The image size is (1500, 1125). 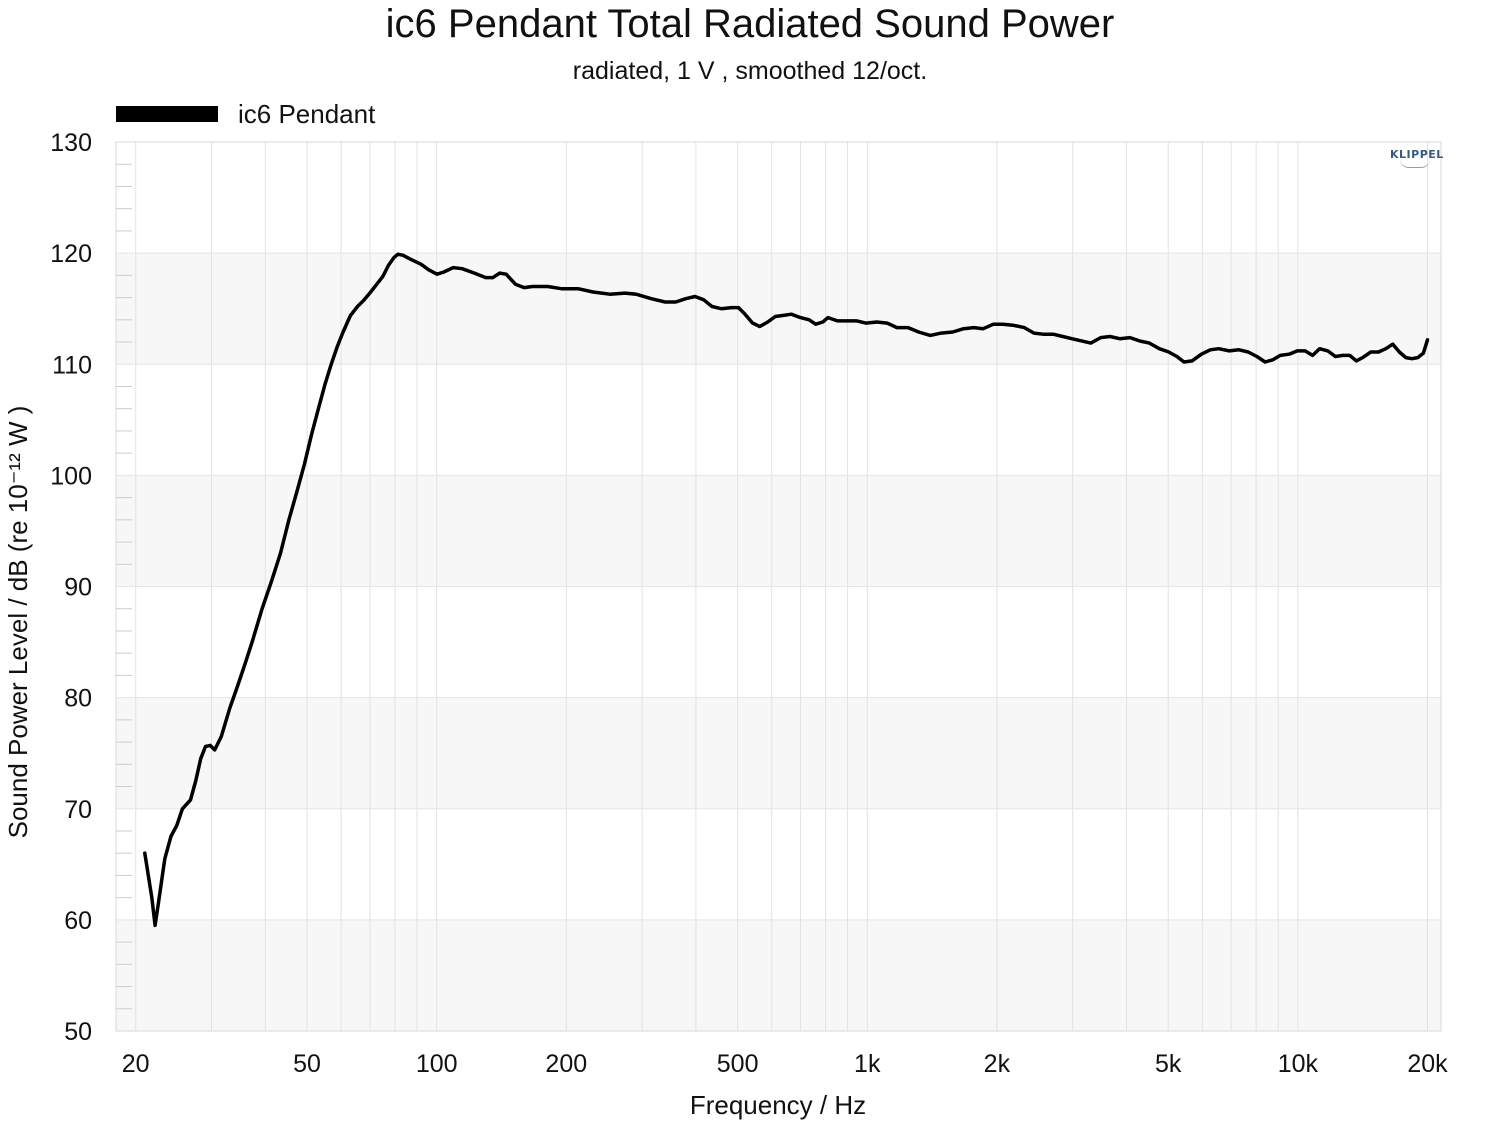 I want to click on y-tick-label: 70, so click(x=78, y=810).